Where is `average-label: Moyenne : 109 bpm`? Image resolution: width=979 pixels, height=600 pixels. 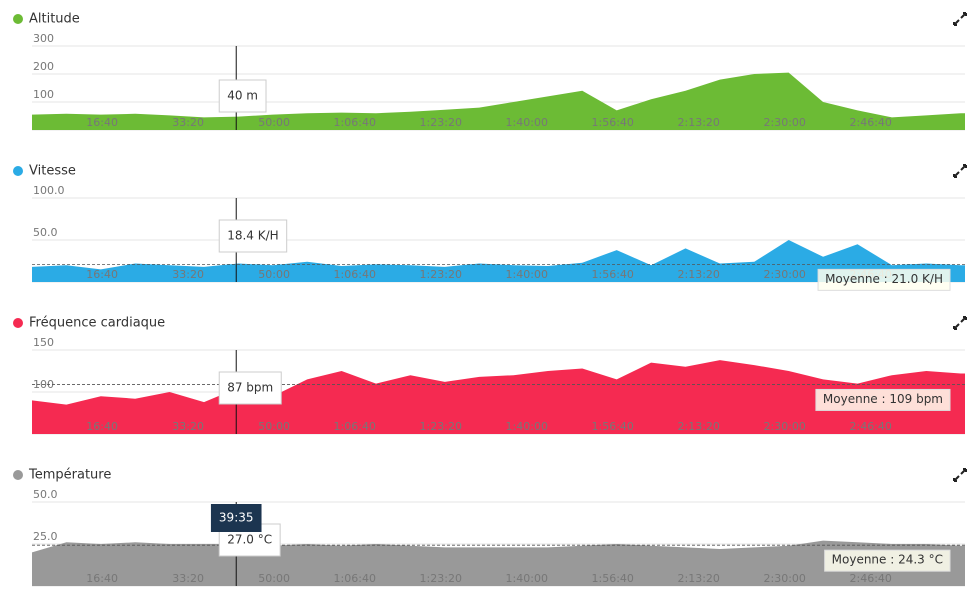
average-label: Moyenne : 109 bpm is located at coordinates (883, 399).